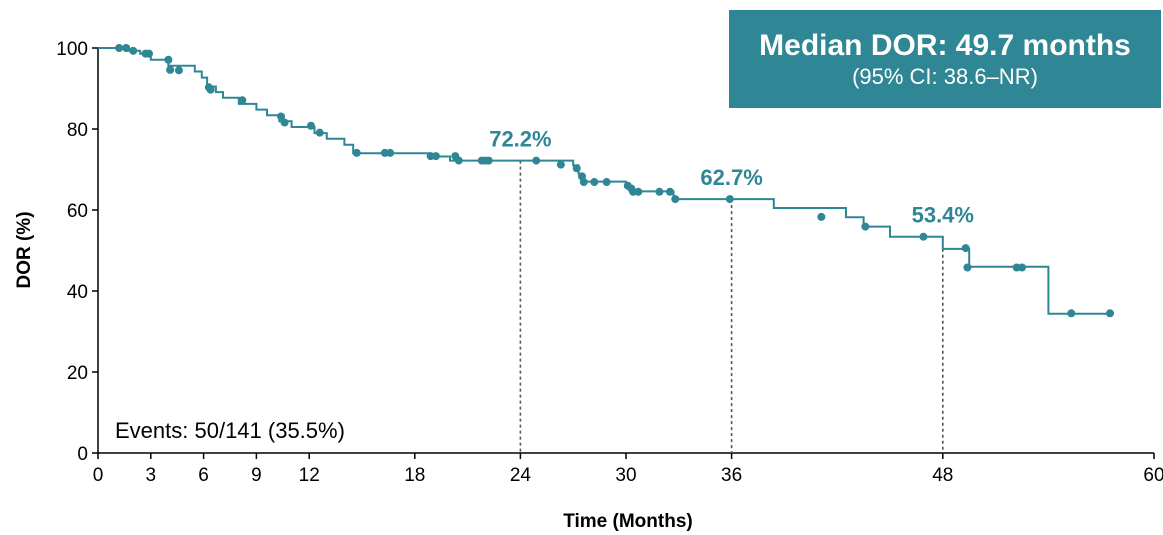 Image resolution: width=1163 pixels, height=535 pixels. What do you see at coordinates (77, 130) in the screenshot?
I see `y-tick-label: 80` at bounding box center [77, 130].